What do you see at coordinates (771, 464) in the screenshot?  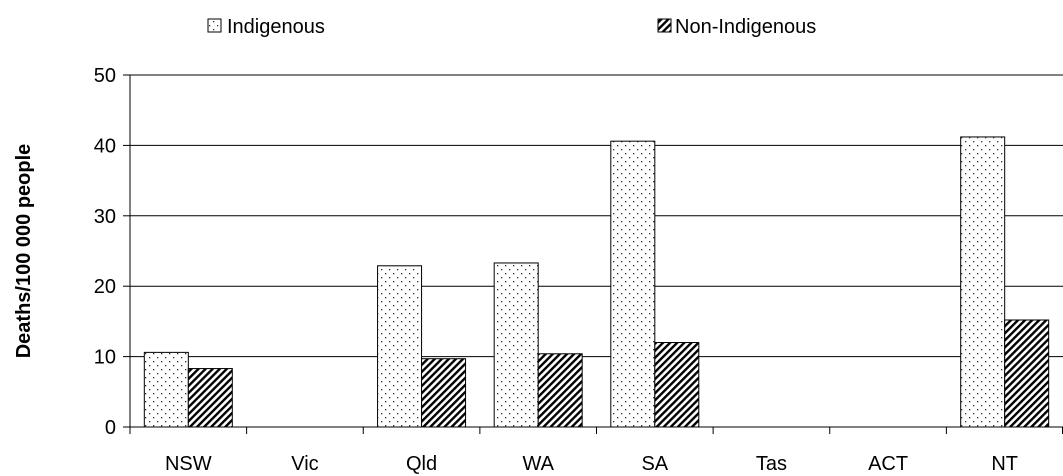 I see `x-tick-label: Tas` at bounding box center [771, 464].